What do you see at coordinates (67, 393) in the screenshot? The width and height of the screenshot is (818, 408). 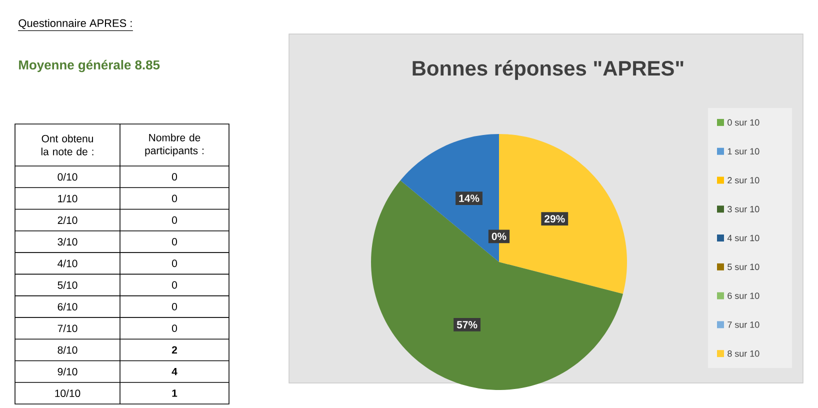 I see `y-tick-label: 10/10` at bounding box center [67, 393].